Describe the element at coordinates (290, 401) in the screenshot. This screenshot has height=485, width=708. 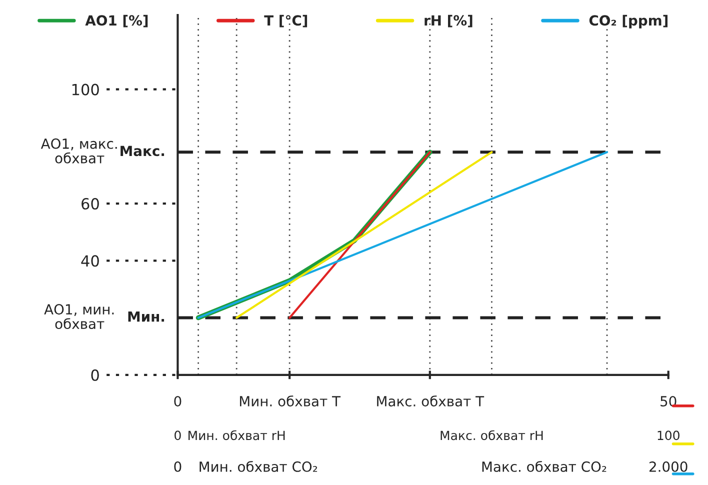
I see `x-tick-label: Мин. обхват T` at that location.